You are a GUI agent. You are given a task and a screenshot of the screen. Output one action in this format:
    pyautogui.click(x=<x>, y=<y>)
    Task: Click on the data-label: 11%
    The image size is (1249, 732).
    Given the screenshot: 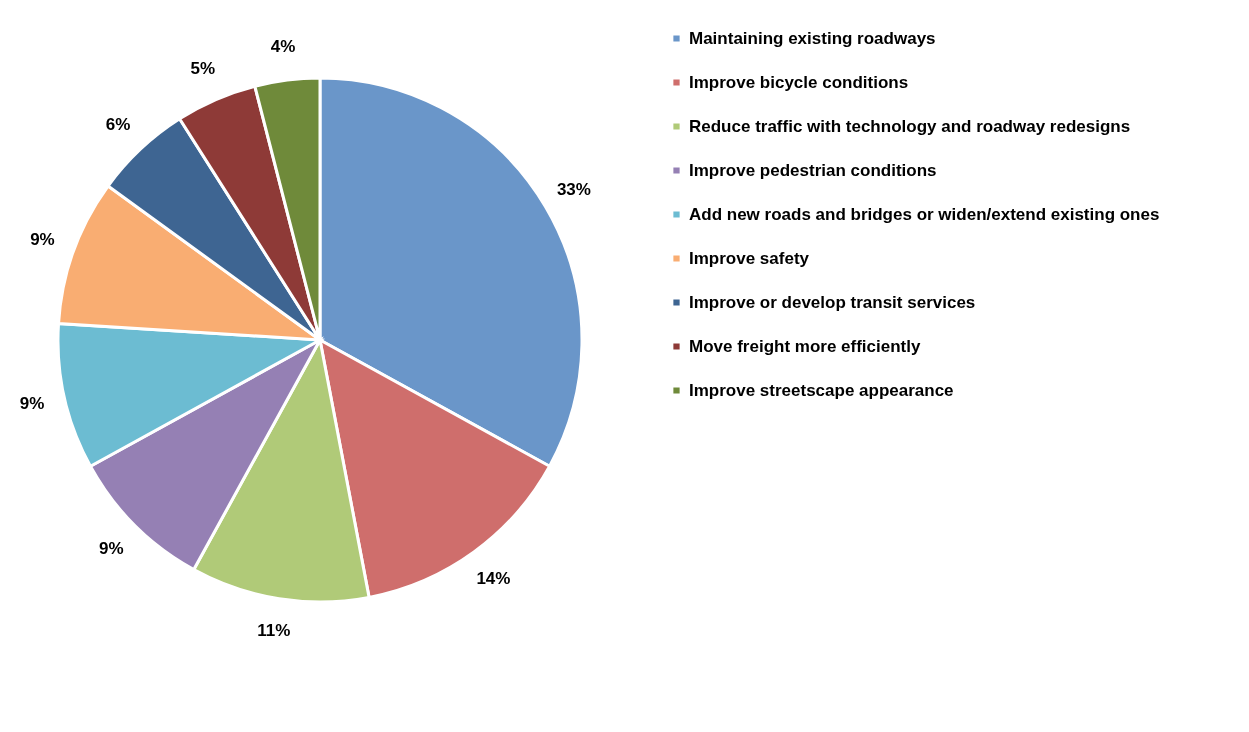 What is the action you would take?
    pyautogui.click(x=274, y=631)
    